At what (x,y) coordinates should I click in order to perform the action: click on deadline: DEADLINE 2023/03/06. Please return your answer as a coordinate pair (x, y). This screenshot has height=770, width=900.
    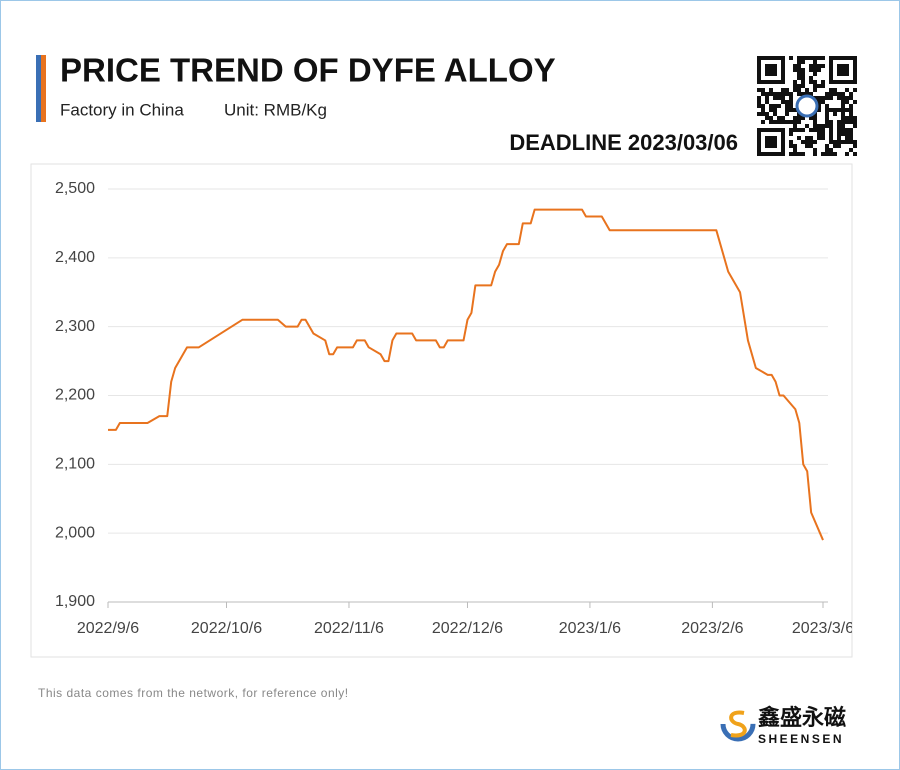
    Looking at the image, I should click on (623, 142).